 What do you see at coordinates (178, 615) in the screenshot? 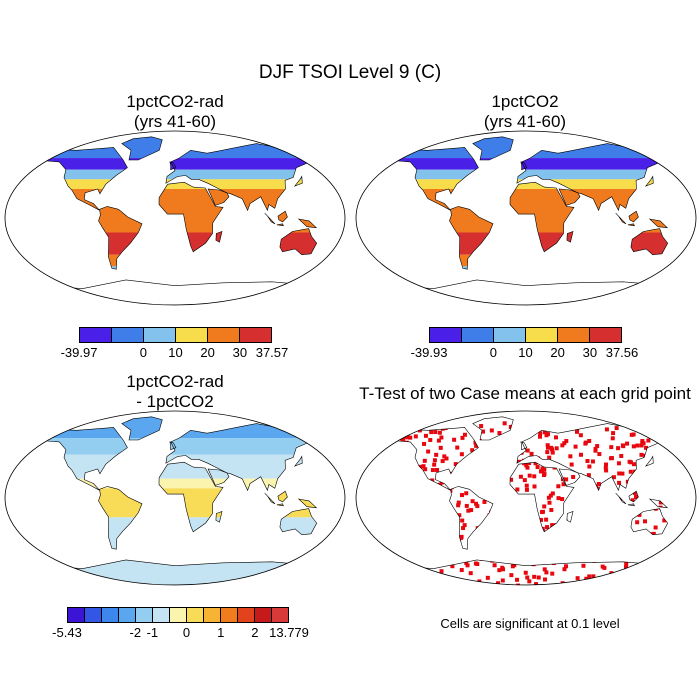
I see `colorbar-diff` at bounding box center [178, 615].